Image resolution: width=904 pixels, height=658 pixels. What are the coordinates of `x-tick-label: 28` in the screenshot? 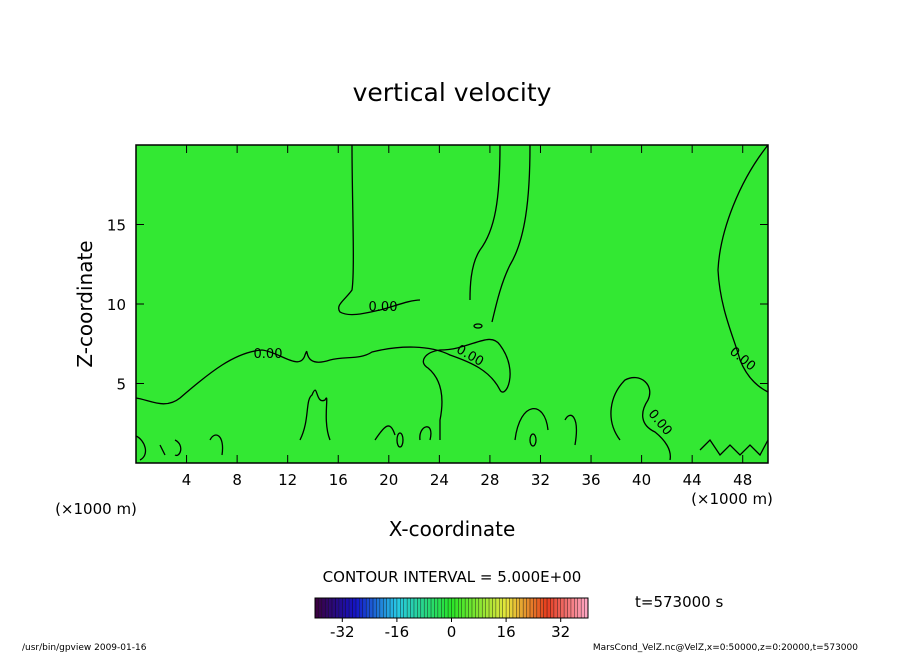 It's located at (489, 480).